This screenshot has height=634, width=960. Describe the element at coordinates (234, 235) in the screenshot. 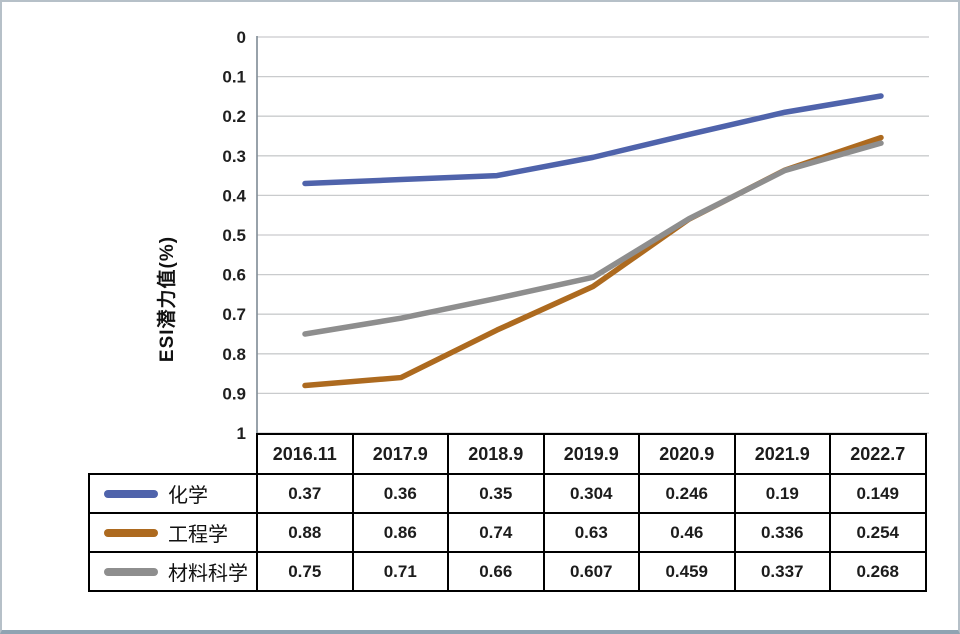

I see `y-tick-label: 0.5` at that location.